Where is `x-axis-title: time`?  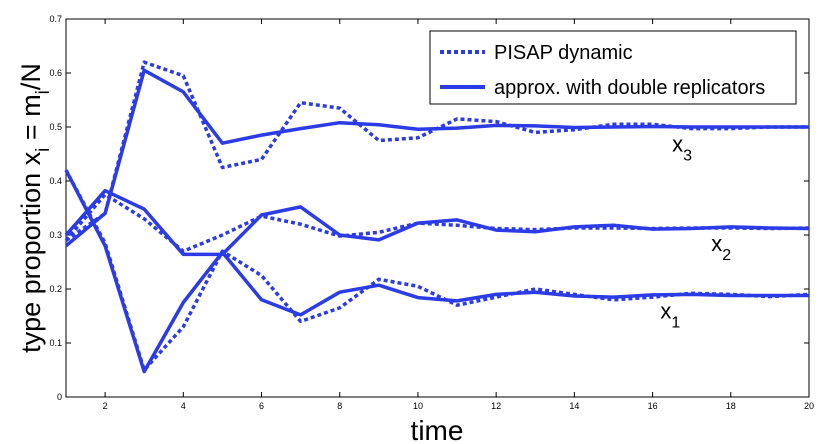 x-axis-title: time is located at coordinates (437, 429).